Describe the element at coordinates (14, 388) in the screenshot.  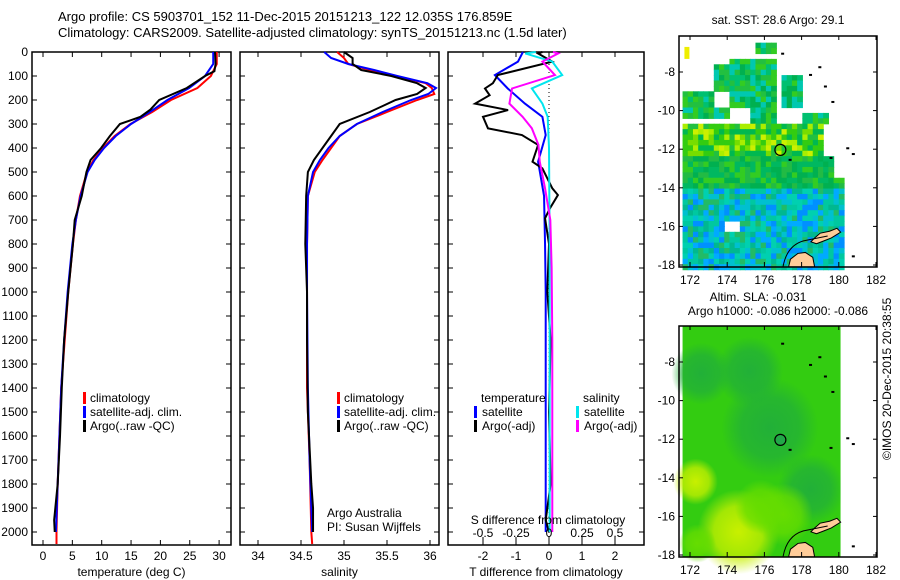
I see `y-tick-label: 1400` at that location.